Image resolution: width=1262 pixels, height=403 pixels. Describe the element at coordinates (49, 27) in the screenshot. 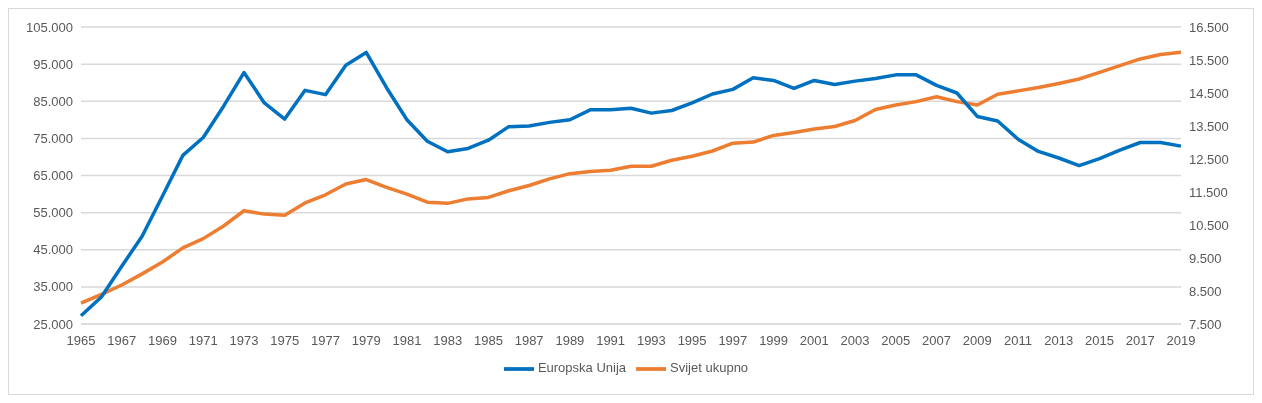

I see `y-tick-label: 105.000` at that location.